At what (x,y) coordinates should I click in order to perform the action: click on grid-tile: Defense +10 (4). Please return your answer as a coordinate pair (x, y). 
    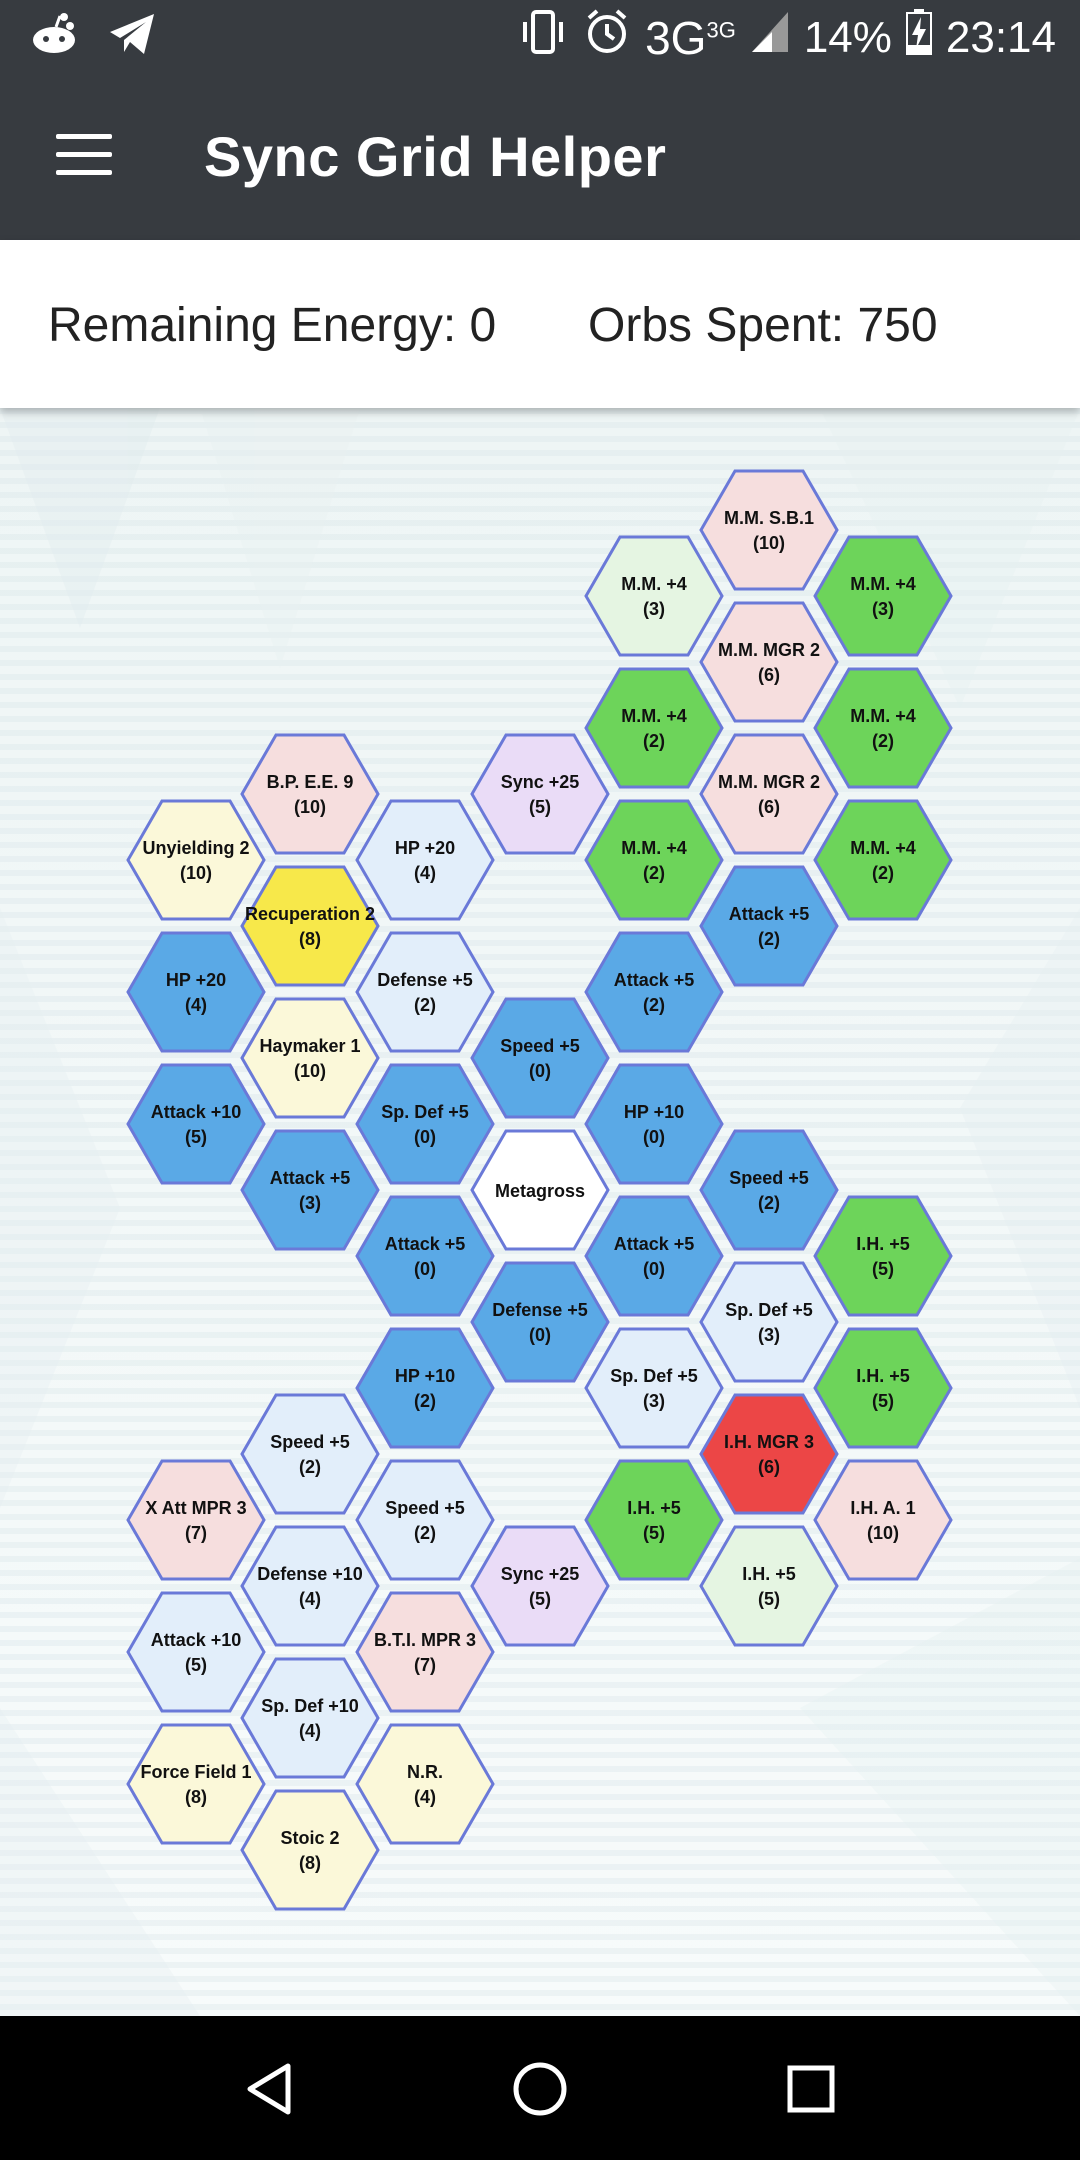
    Looking at the image, I should click on (310, 1586).